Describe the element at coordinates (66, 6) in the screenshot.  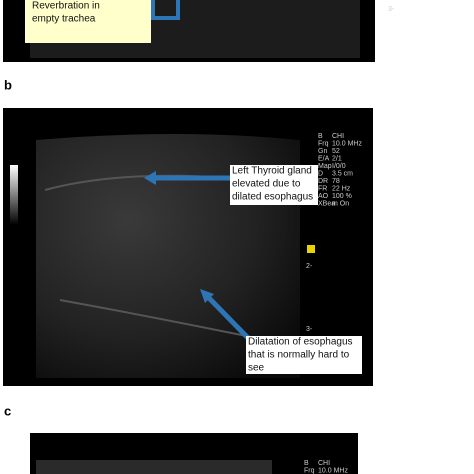
I see `annotation-text: Reverbration in` at that location.